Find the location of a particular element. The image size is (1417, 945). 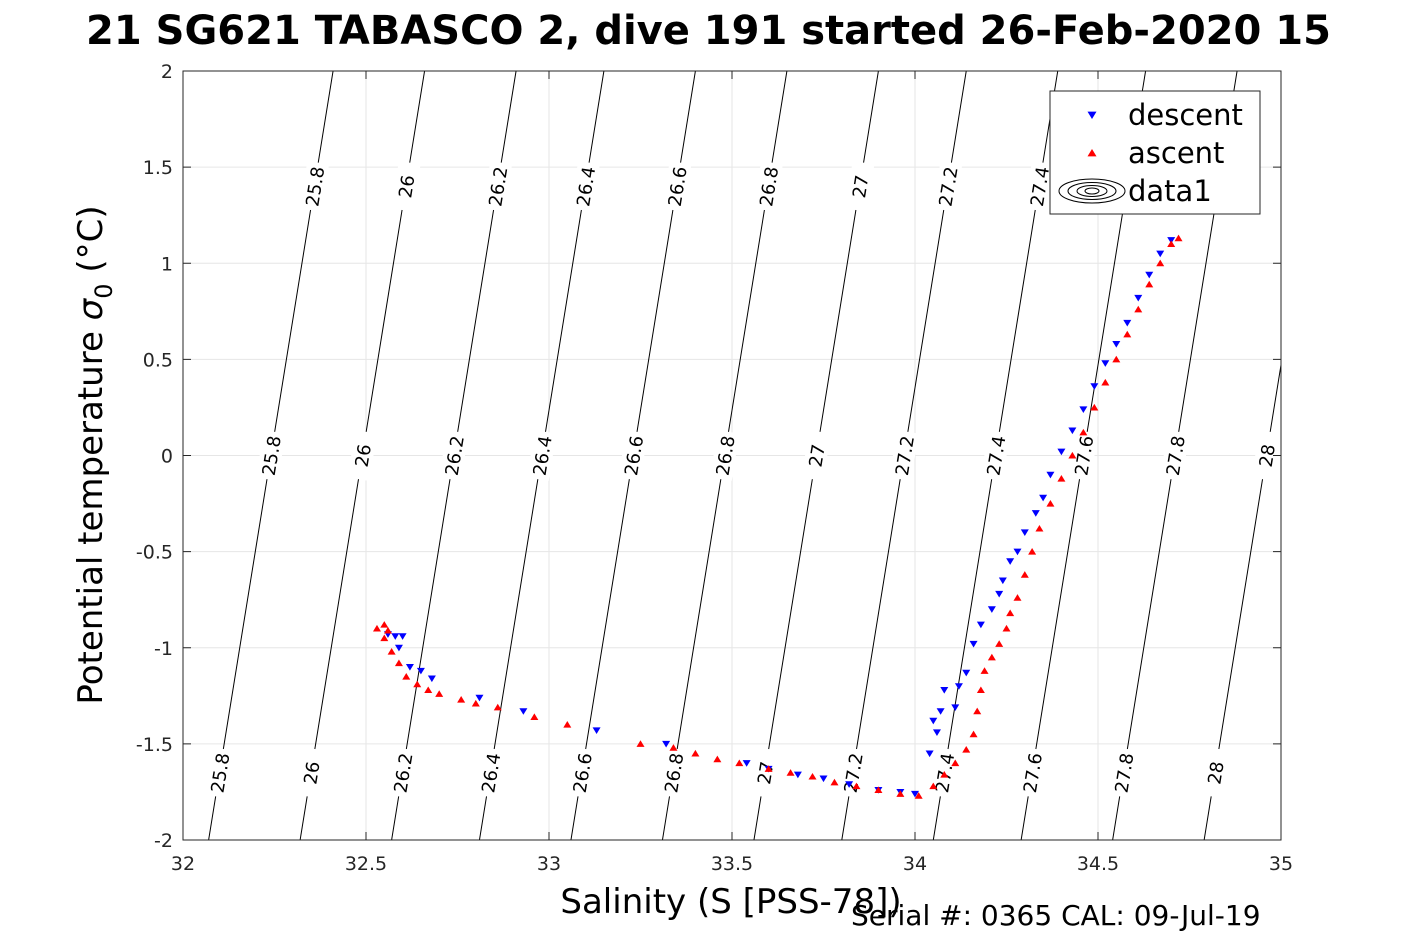

legend-contour-ellipse is located at coordinates (1092, 191).